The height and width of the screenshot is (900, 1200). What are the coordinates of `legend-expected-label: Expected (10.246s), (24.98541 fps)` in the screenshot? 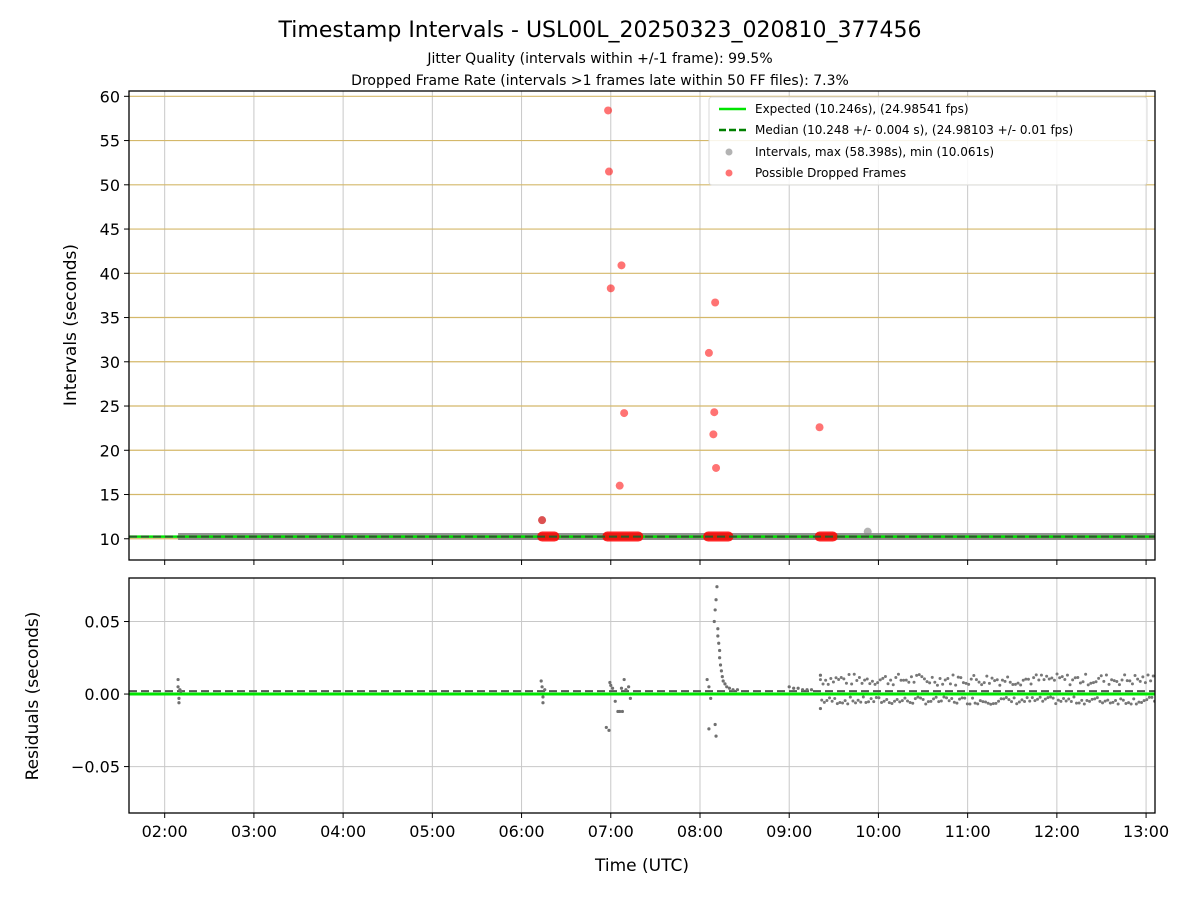 It's located at (862, 109).